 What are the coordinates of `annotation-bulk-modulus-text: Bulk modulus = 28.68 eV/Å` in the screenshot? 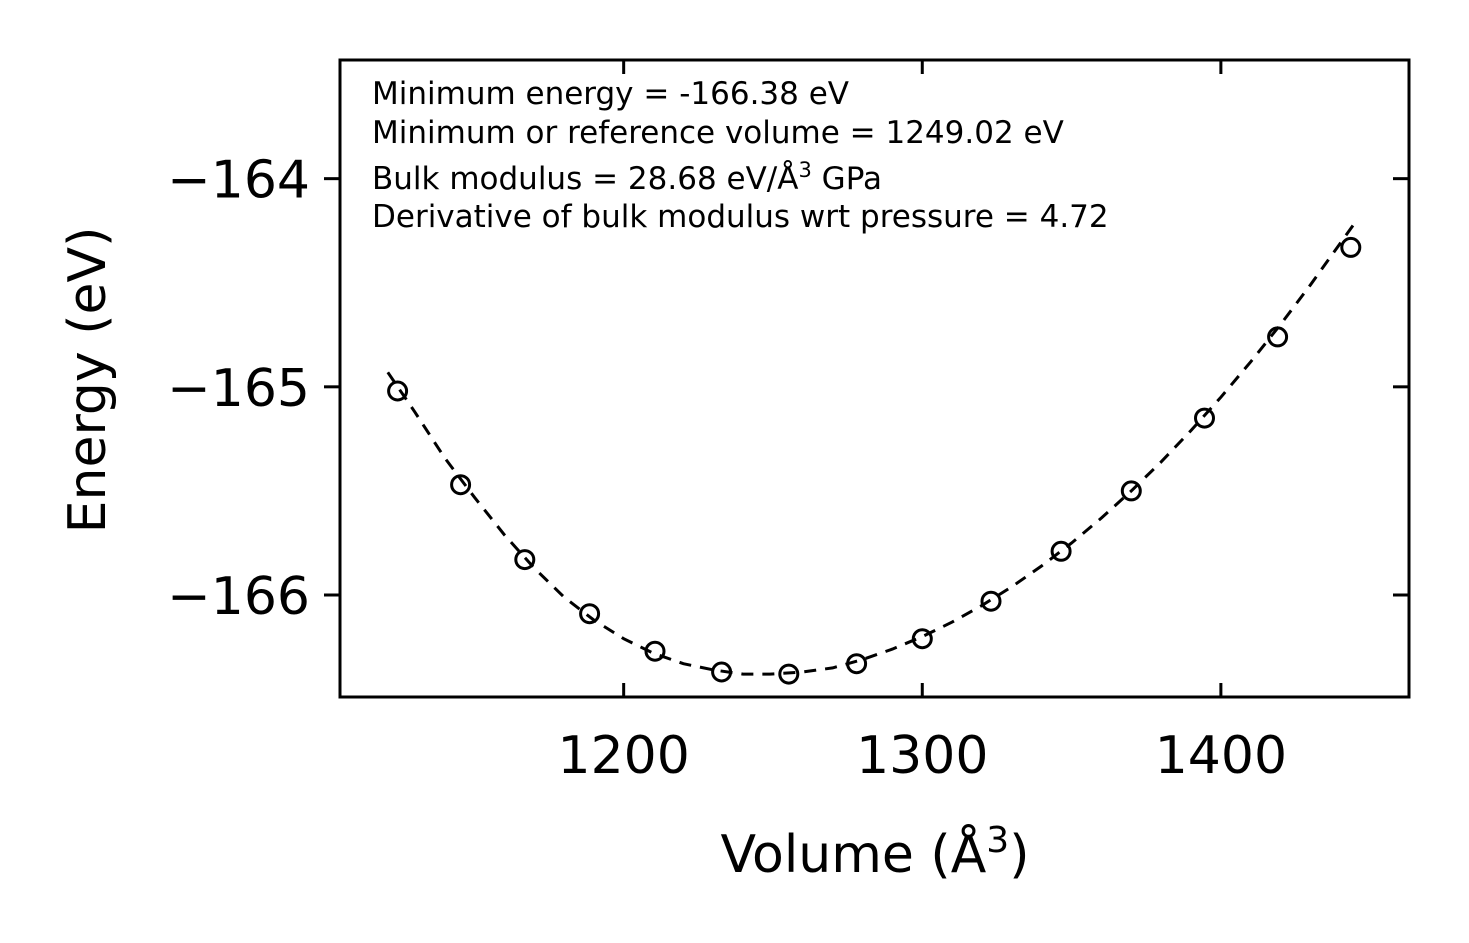 It's located at (585, 179).